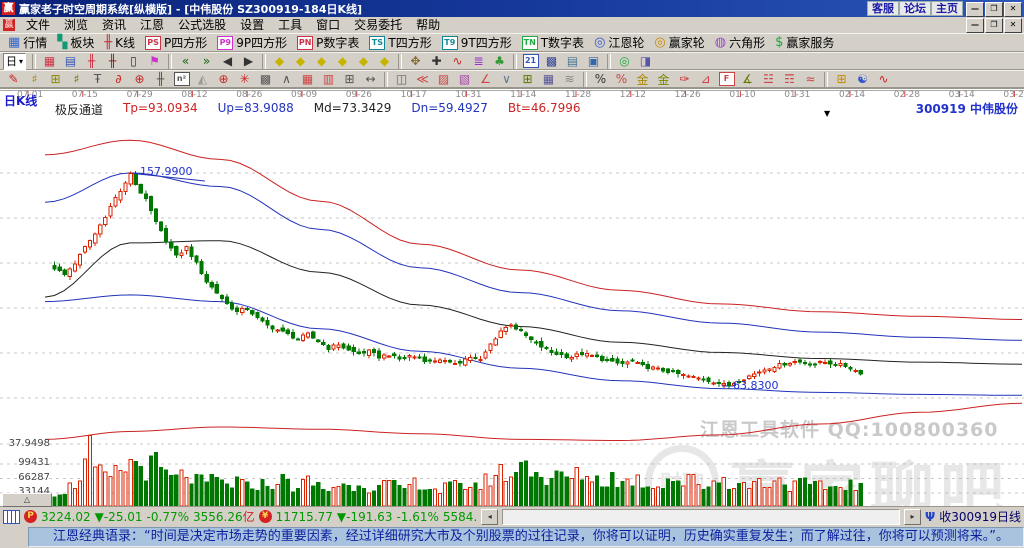  What do you see at coordinates (679, 42) in the screenshot?
I see `winner-wheel-button: ◎ 赢家轮` at bounding box center [679, 42].